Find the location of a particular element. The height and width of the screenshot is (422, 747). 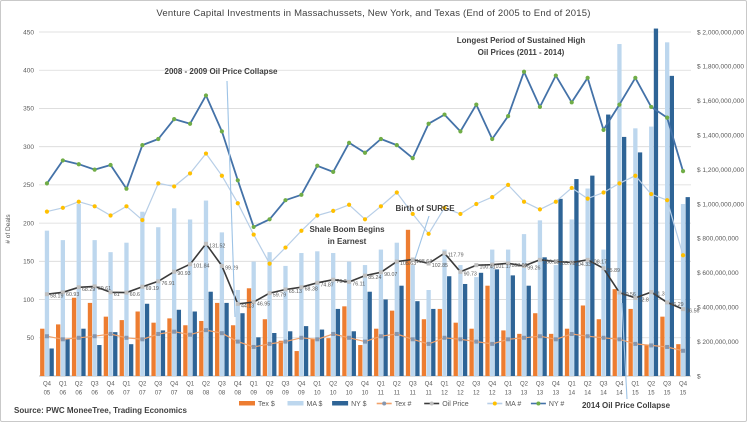

x-axis-label-quarter: Q3 is located at coordinates (667, 385).